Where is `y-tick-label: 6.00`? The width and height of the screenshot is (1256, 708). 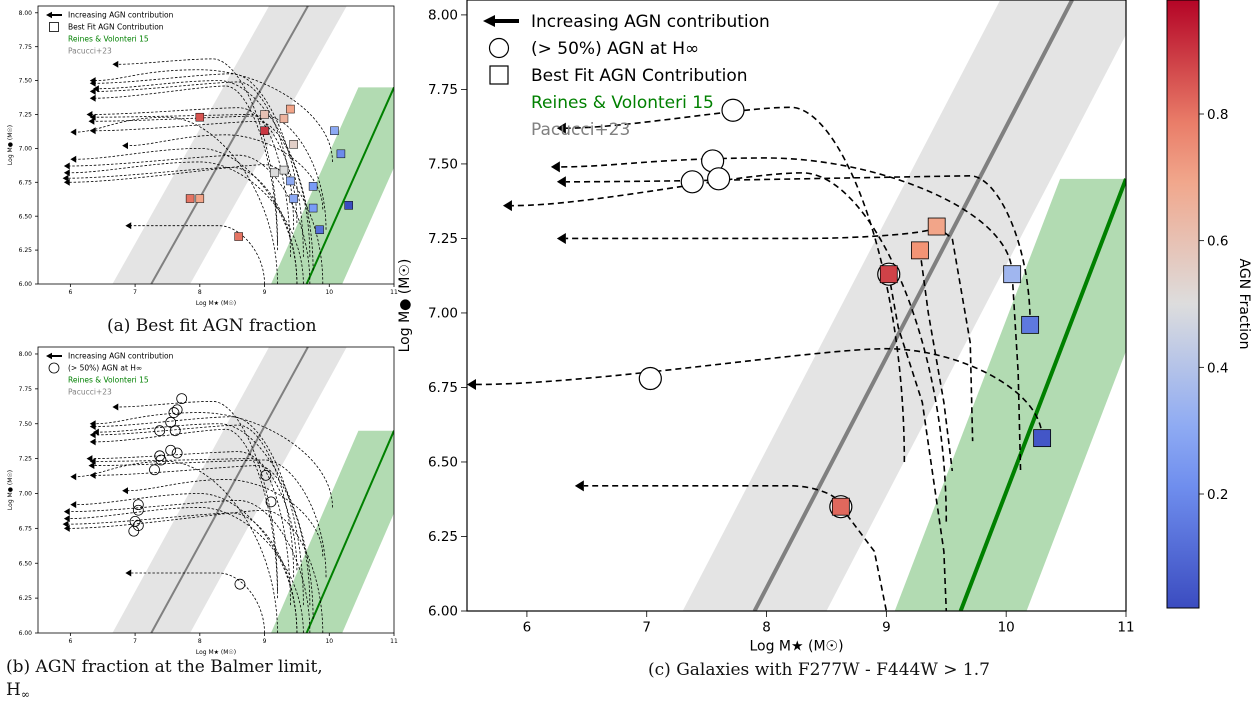
y-tick-label: 6.00 is located at coordinates (26, 284).